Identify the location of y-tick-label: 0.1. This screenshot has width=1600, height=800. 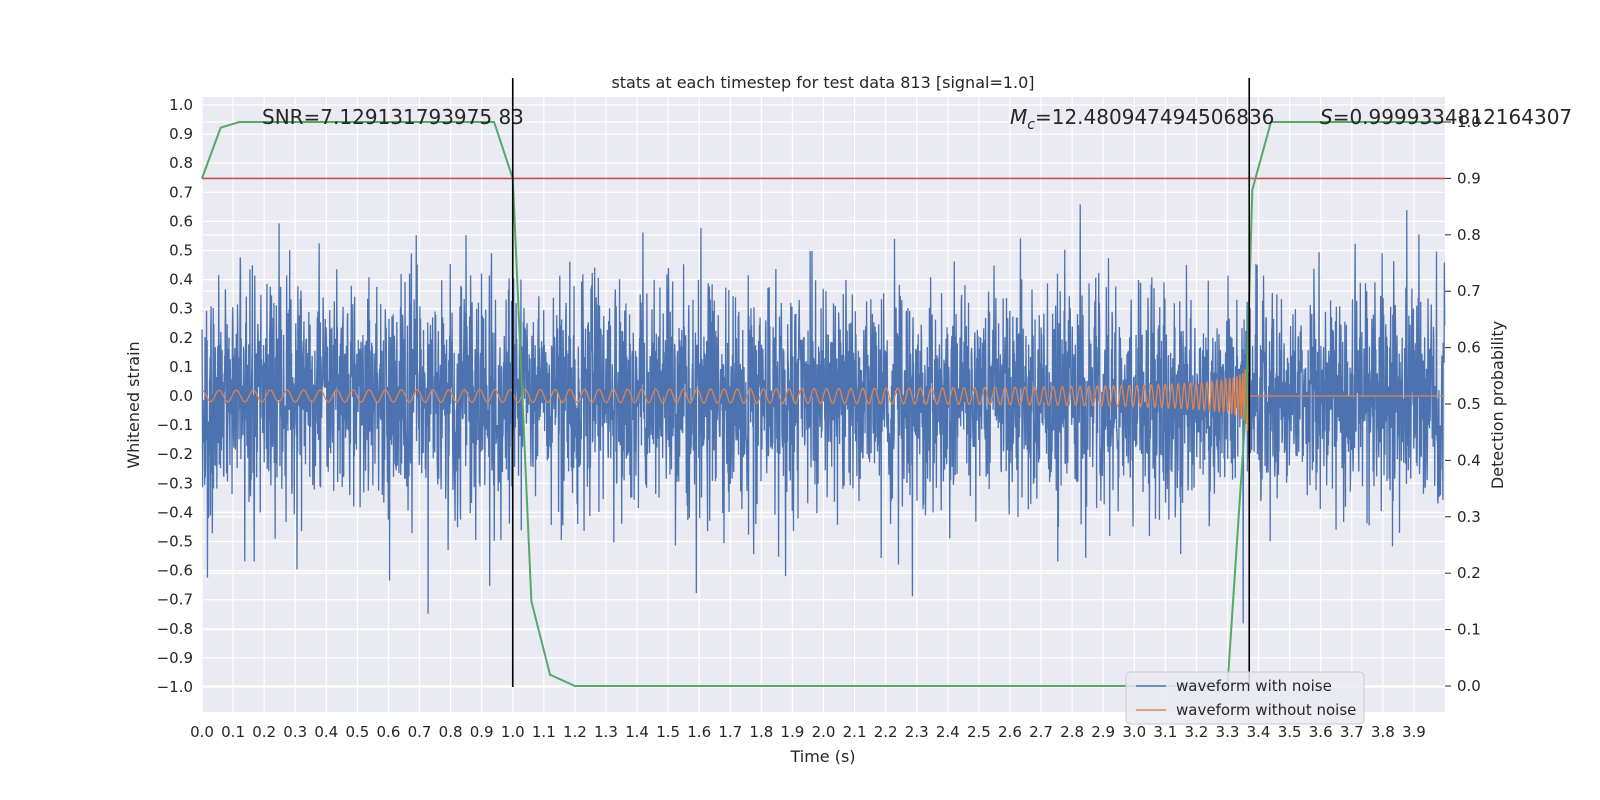
(181, 367).